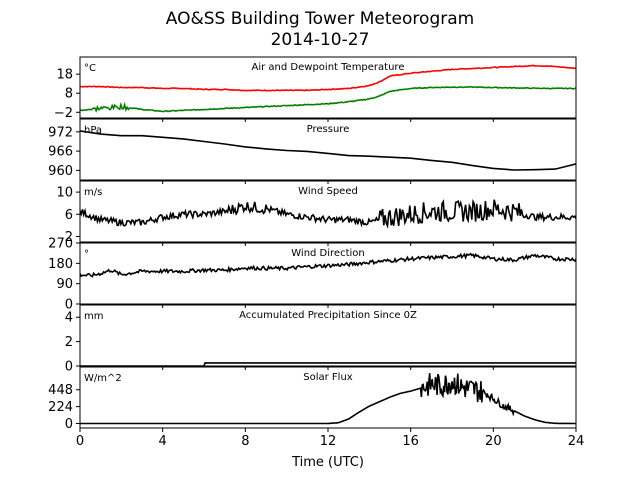 Image resolution: width=640 pixels, height=480 pixels. I want to click on x-axis: 0 4 8 12 16 20 24, so click(330, 441).